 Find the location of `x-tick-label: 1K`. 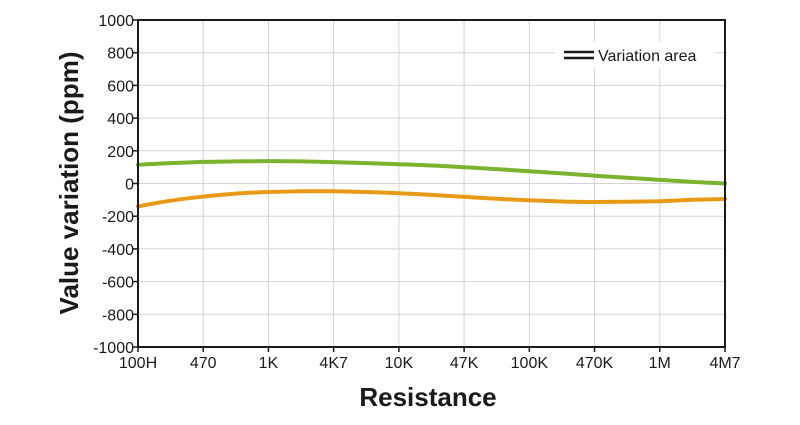

x-tick-label: 1K is located at coordinates (269, 363).